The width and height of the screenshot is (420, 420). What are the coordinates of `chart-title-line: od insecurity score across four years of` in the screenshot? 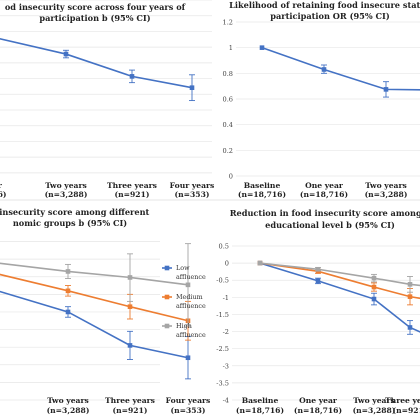 It's located at (95, 7).